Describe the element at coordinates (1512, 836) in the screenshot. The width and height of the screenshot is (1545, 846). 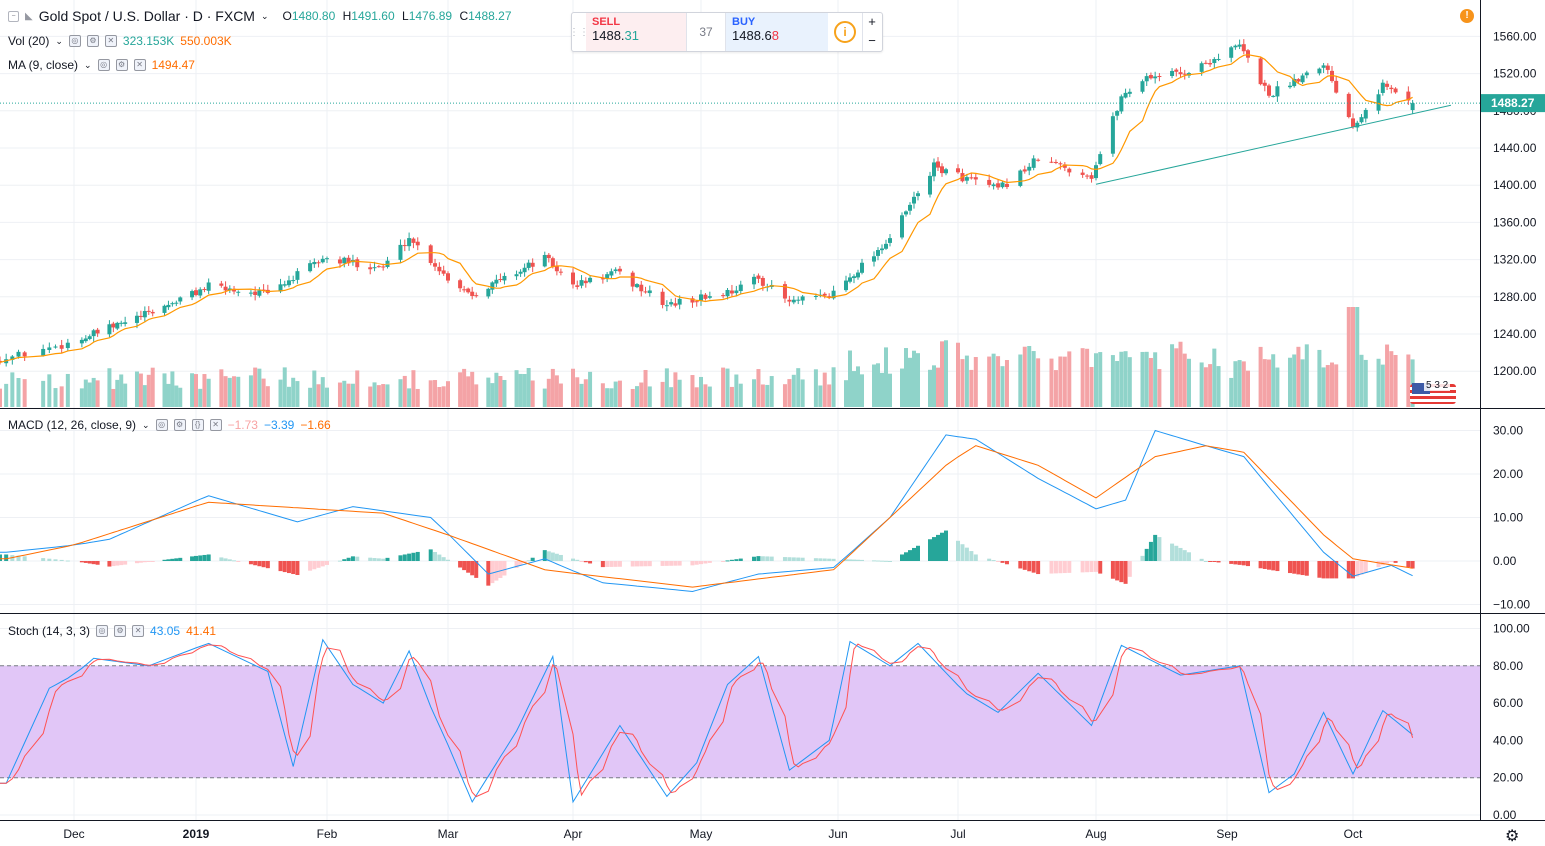
I see `chart-settings-gear-icon: ⚙` at that location.